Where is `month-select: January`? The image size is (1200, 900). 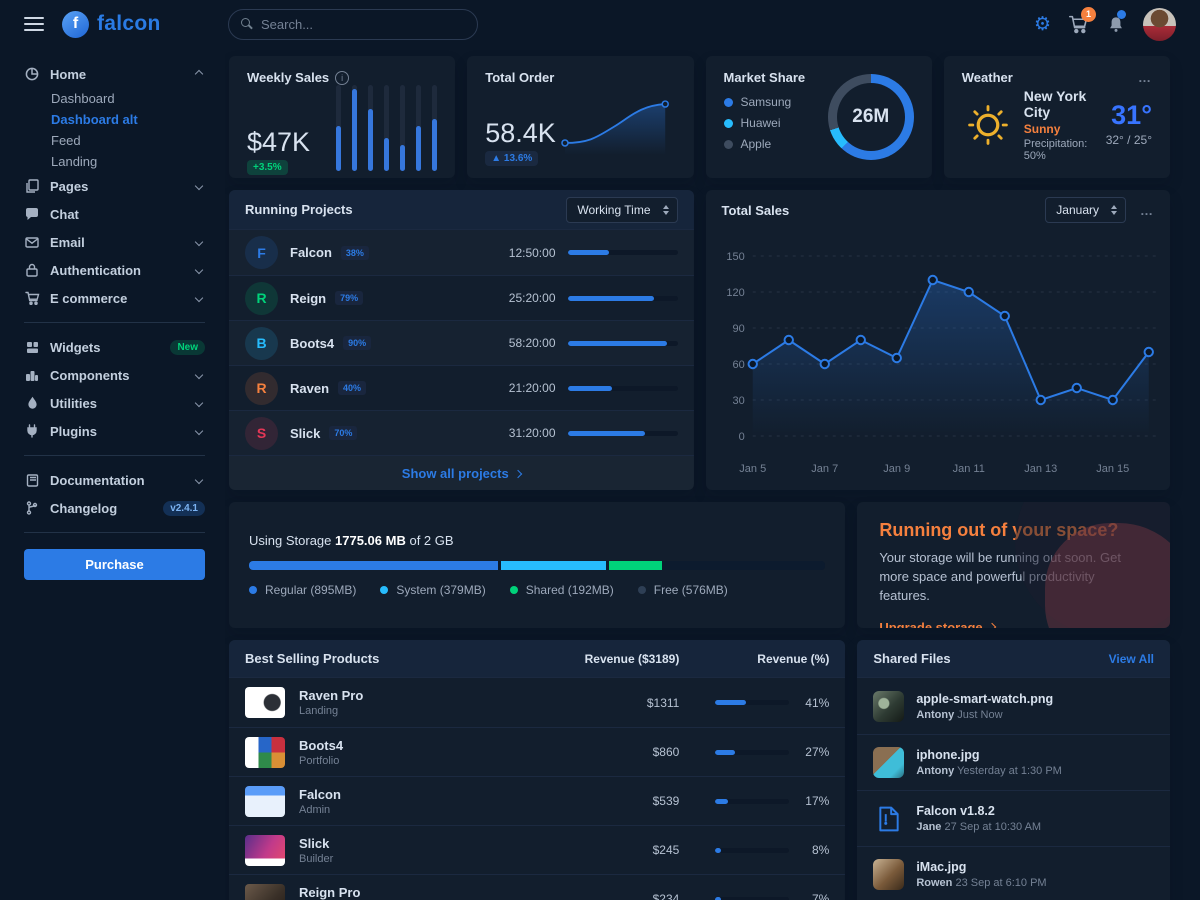
month-select: January is located at coordinates (1085, 210).